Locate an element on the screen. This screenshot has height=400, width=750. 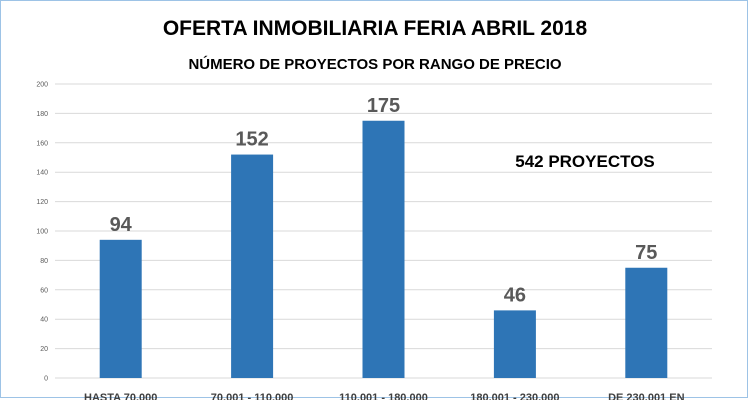
y-tick-label: 20 is located at coordinates (44, 349).